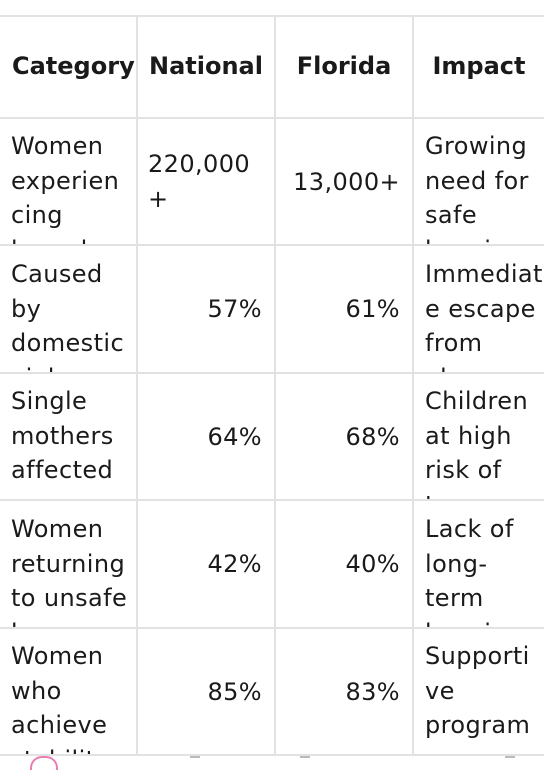 The image size is (544, 770). Describe the element at coordinates (65, 188) in the screenshot. I see `table-row-1-category: Womenexperiencinghomel` at that location.